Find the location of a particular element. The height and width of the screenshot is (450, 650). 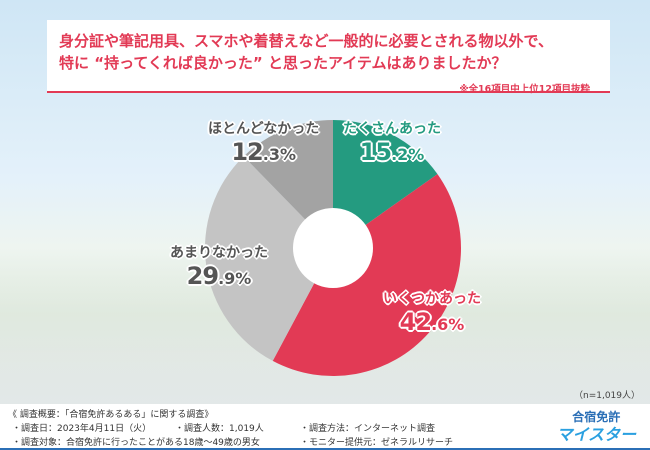

pct-dec: .6% is located at coordinates (448, 324).